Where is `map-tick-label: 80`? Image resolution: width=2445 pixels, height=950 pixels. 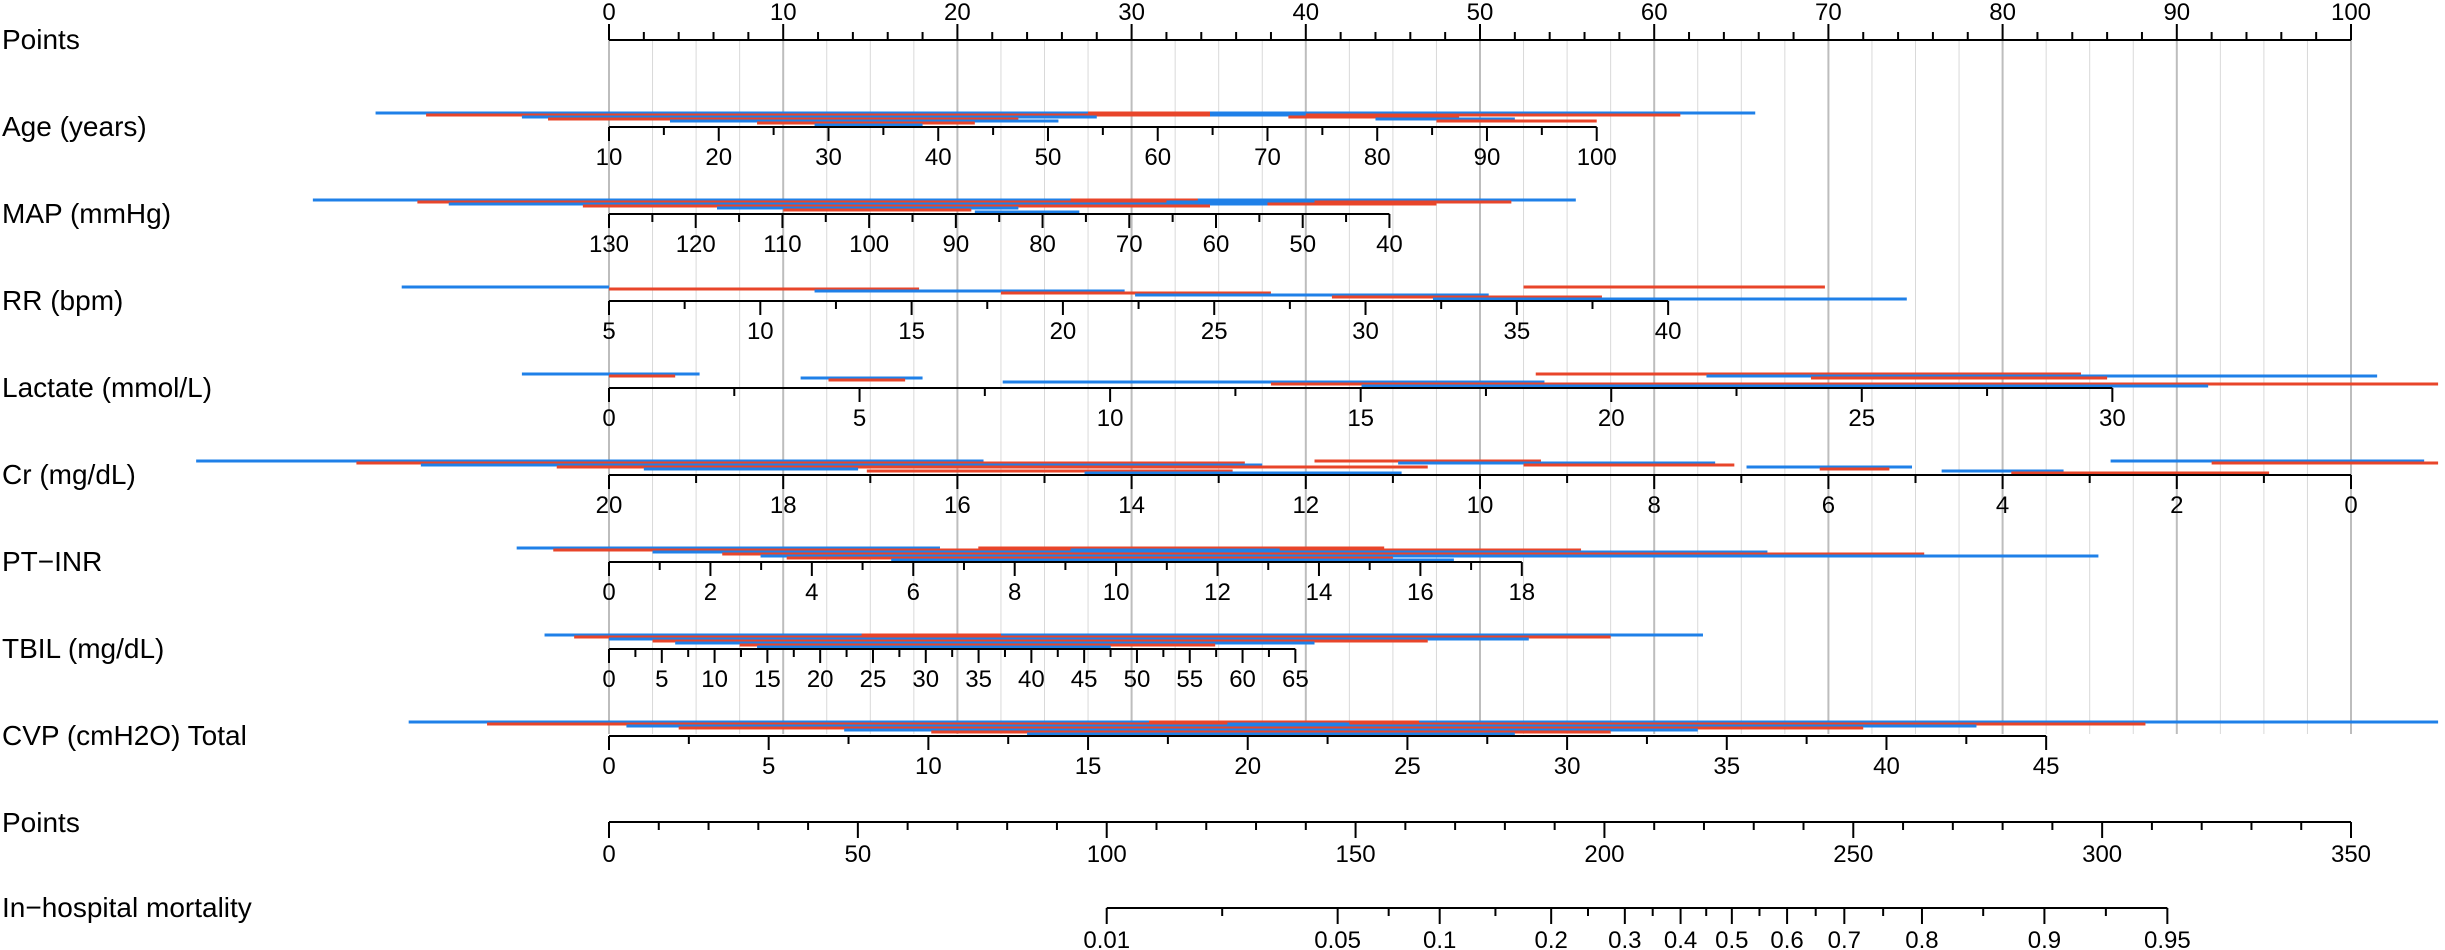
map-tick-label: 80 is located at coordinates (1042, 244).